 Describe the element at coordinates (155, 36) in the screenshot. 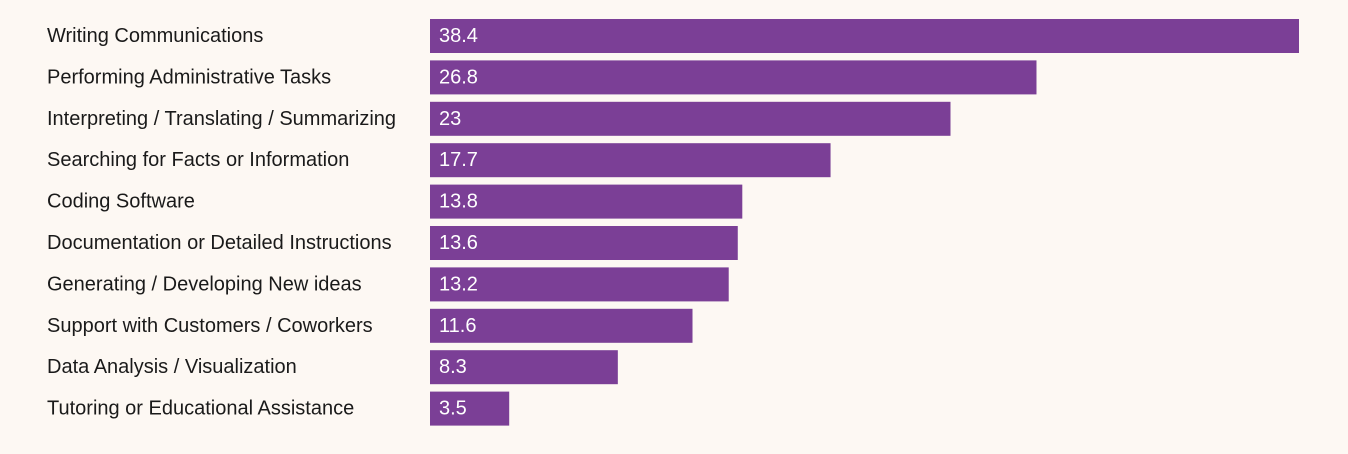

I see `category-label: Writing Communications` at that location.